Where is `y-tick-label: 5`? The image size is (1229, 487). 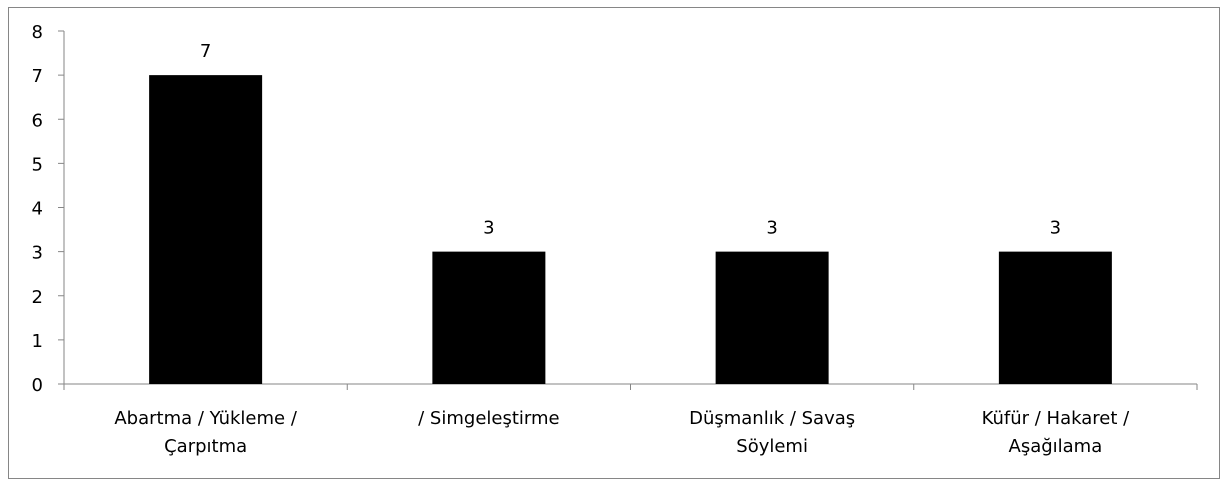 y-tick-label: 5 is located at coordinates (37, 164).